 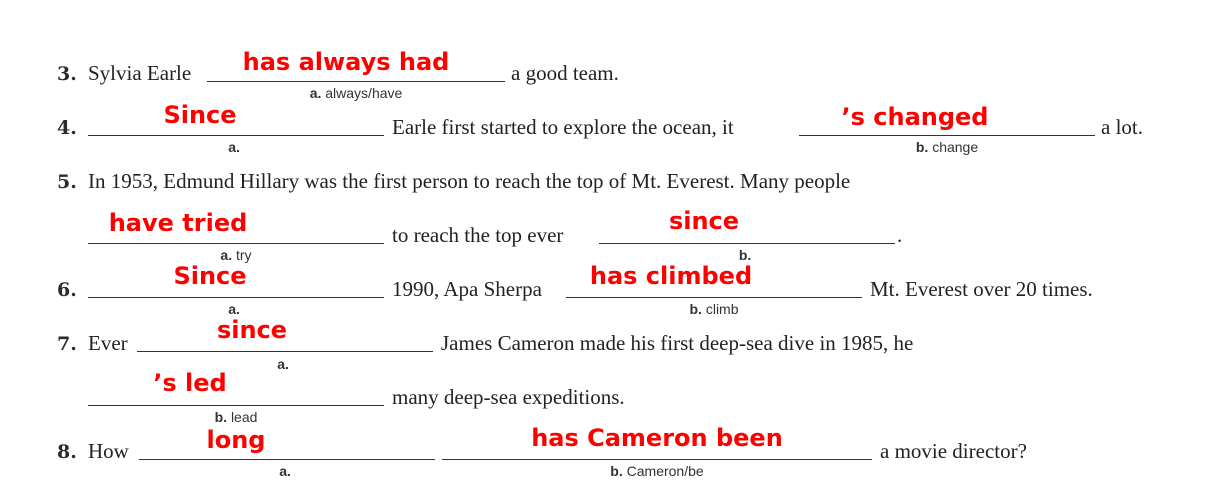 What do you see at coordinates (190, 383) in the screenshot?
I see `handwritten-answer: ’s led` at bounding box center [190, 383].